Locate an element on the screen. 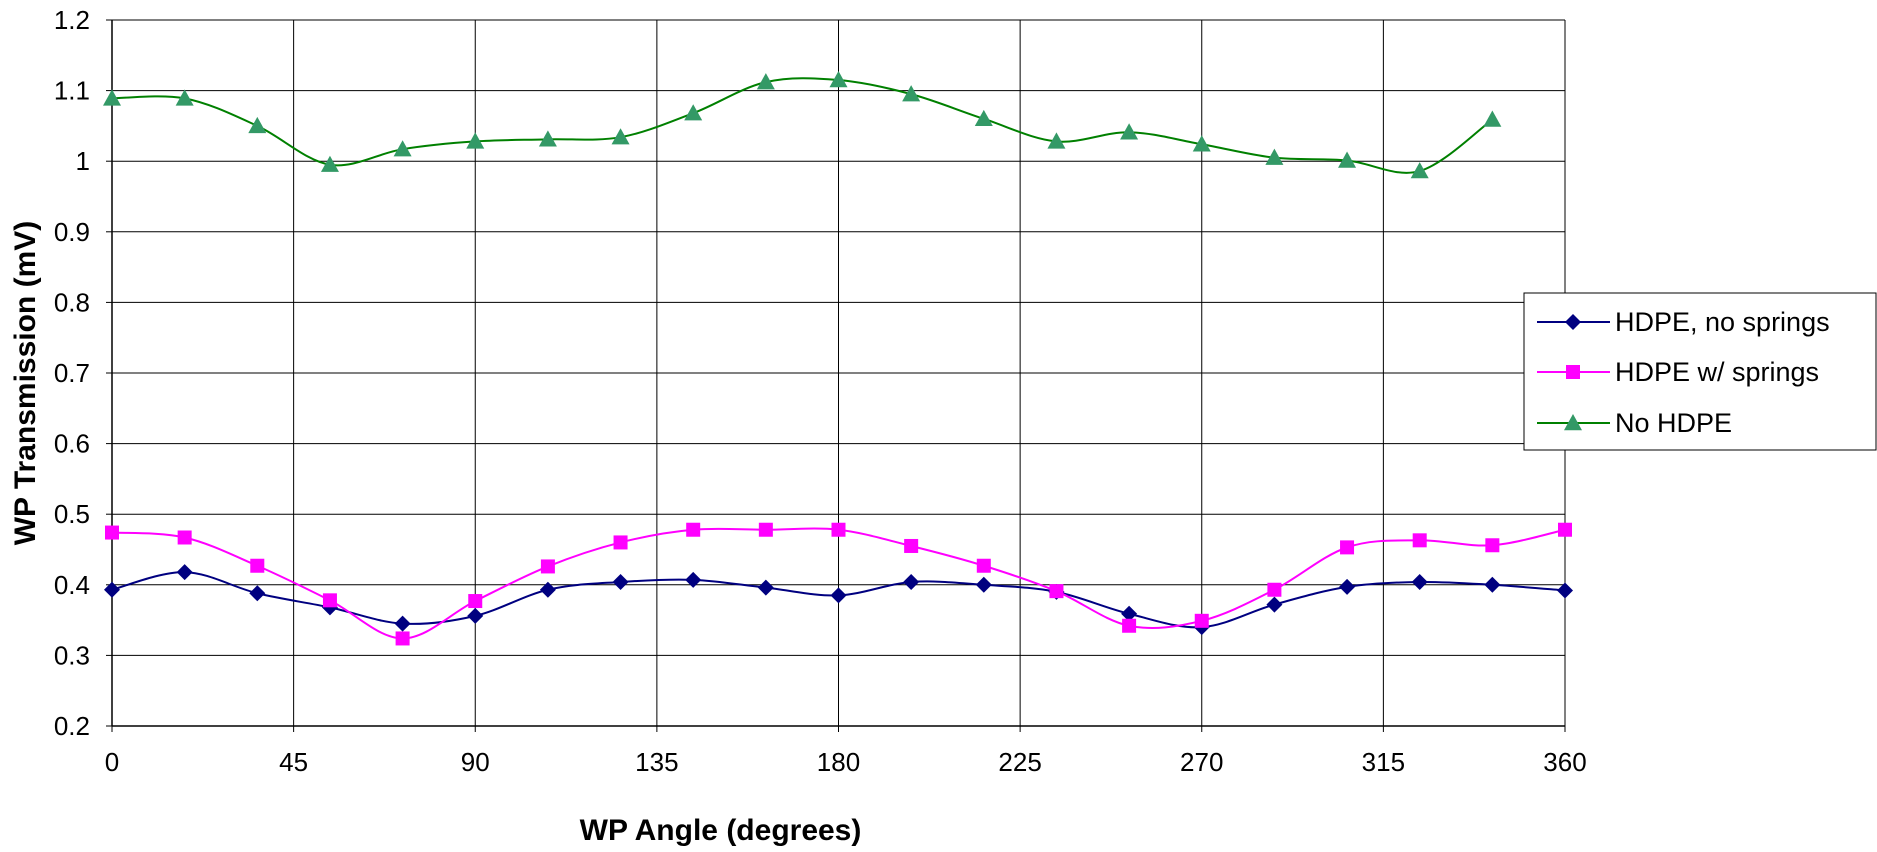 The image size is (1877, 852). x-tick-label: 315 is located at coordinates (1383, 762).